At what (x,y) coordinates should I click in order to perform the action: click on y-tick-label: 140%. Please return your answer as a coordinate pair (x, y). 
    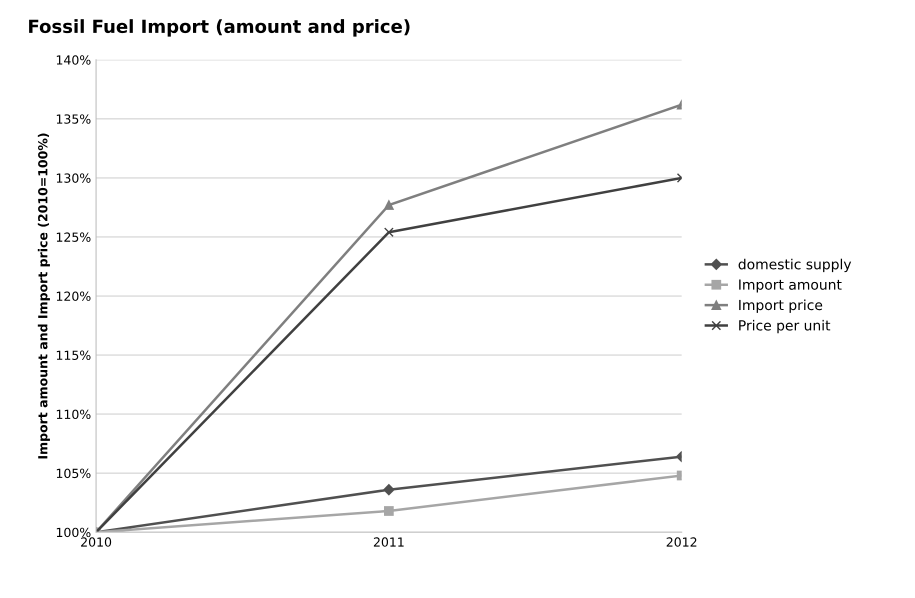
    Looking at the image, I should click on (73, 60).